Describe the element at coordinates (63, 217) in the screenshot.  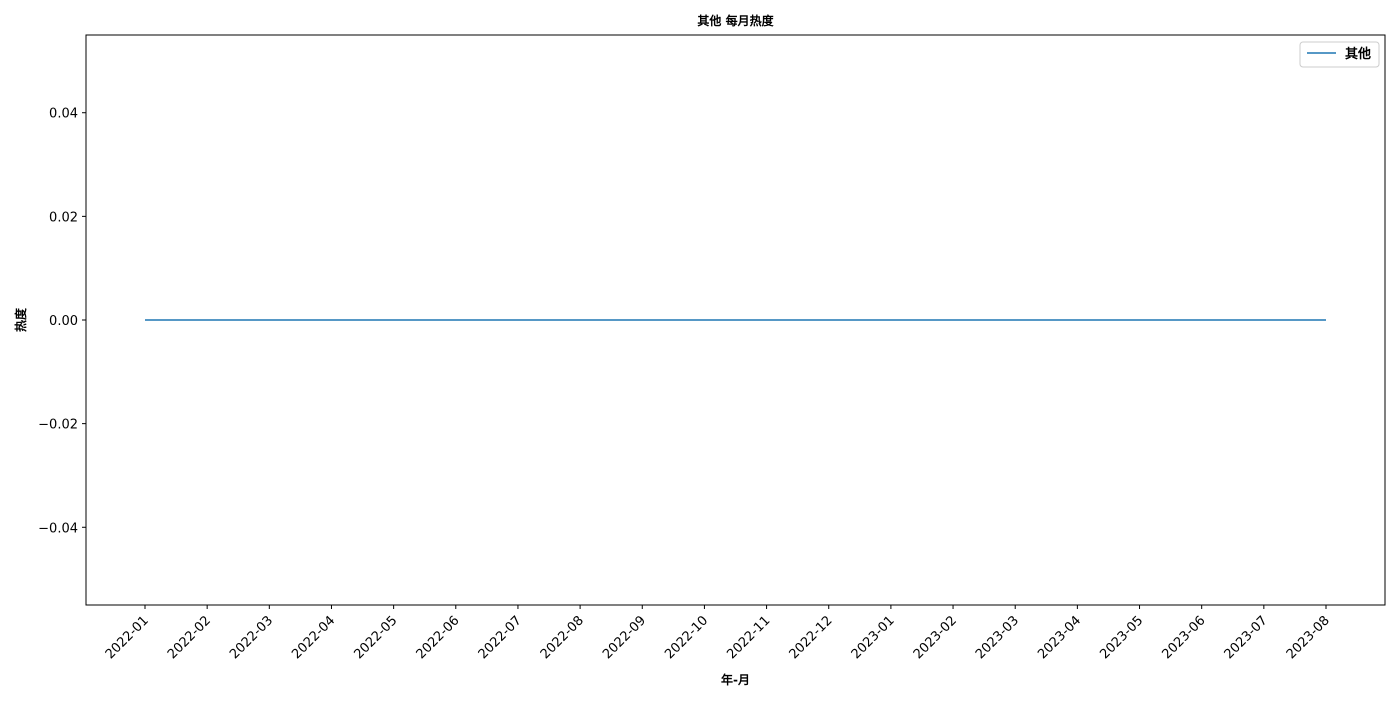
I see `y-tick-label: 0.02` at that location.